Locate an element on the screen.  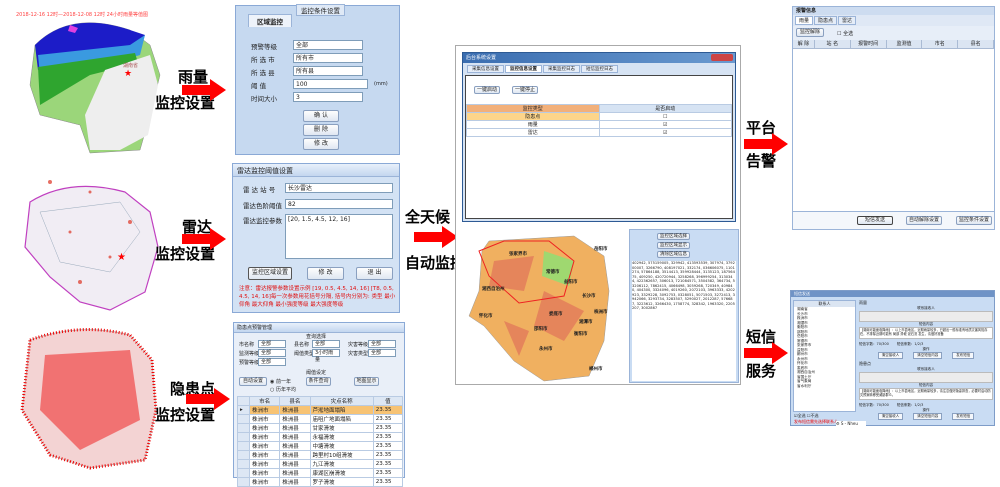
threshold-type-select: 3小时雨量 is located at coordinates (326, 356).